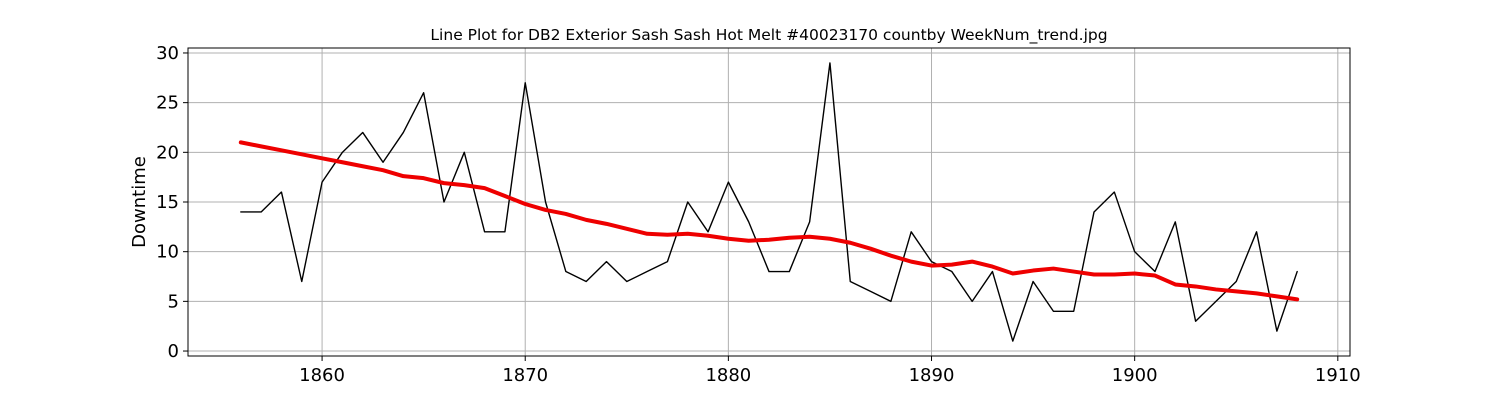  Describe the element at coordinates (173, 301) in the screenshot. I see `y-tick-label: 5` at that location.